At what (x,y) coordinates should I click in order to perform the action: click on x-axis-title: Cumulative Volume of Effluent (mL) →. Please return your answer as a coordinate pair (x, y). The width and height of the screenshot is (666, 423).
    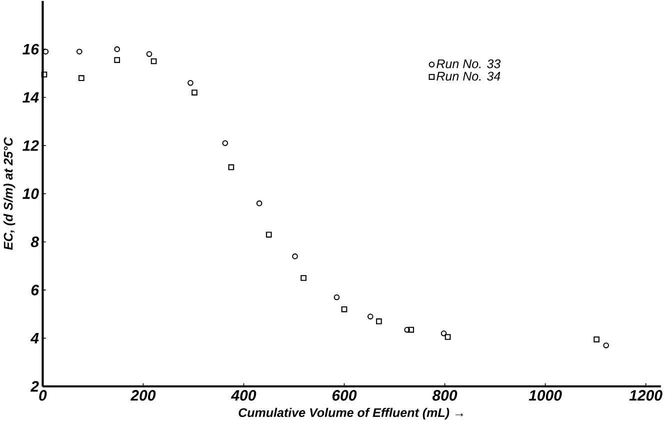
    Looking at the image, I should click on (350, 414).